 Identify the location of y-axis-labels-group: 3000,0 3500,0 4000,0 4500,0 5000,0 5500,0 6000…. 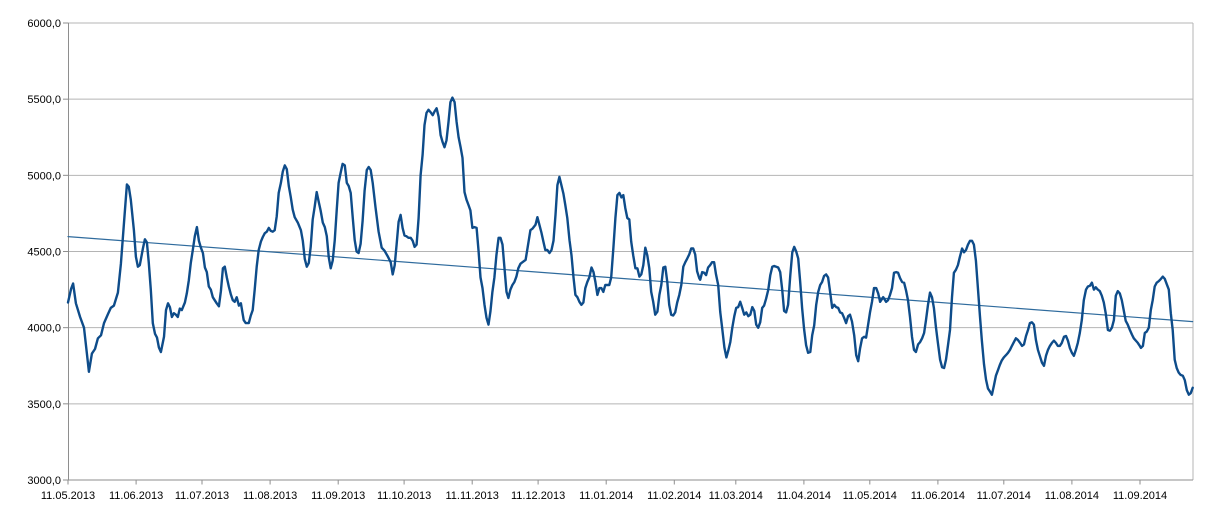
(44, 252).